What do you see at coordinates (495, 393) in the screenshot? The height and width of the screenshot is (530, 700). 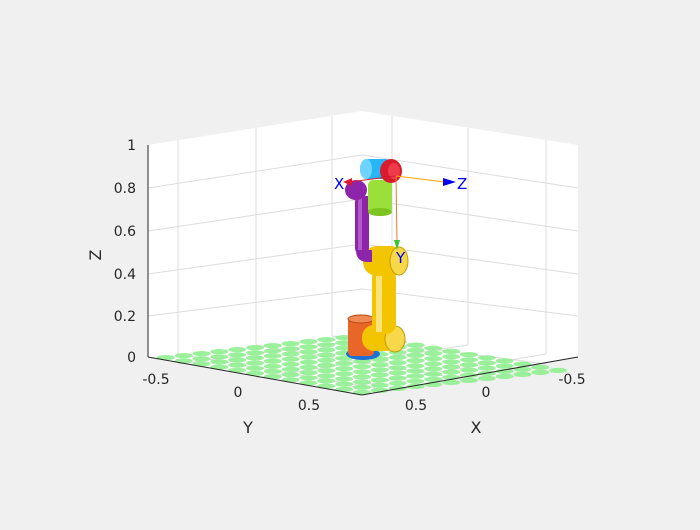 I see `x-axis-ticks: -0.5 0 0.5` at bounding box center [495, 393].